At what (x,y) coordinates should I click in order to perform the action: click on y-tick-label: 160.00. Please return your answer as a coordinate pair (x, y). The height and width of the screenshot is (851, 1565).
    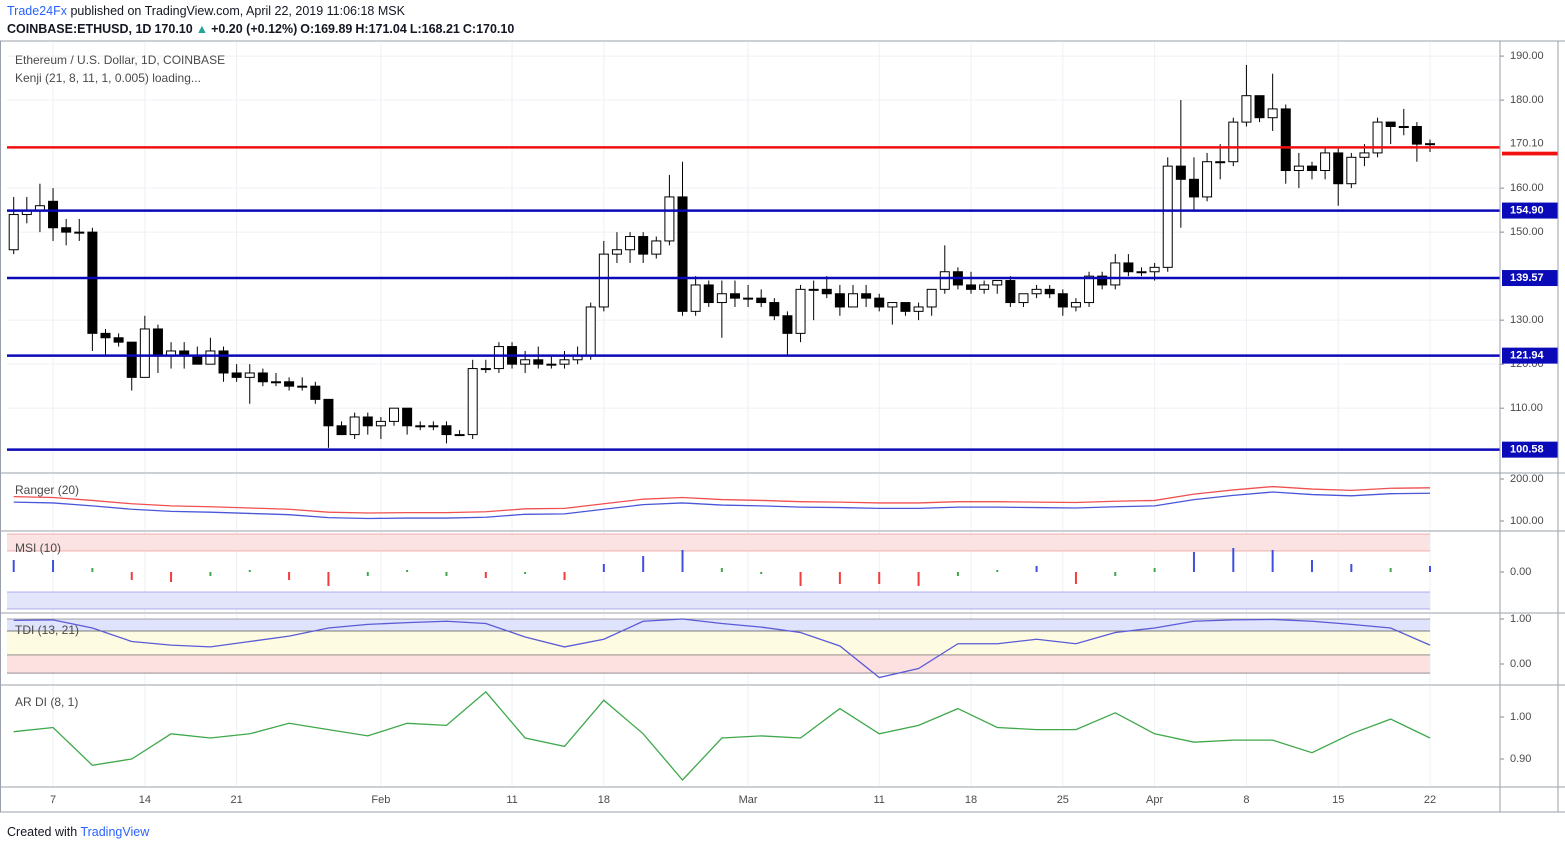
    Looking at the image, I should click on (1527, 188).